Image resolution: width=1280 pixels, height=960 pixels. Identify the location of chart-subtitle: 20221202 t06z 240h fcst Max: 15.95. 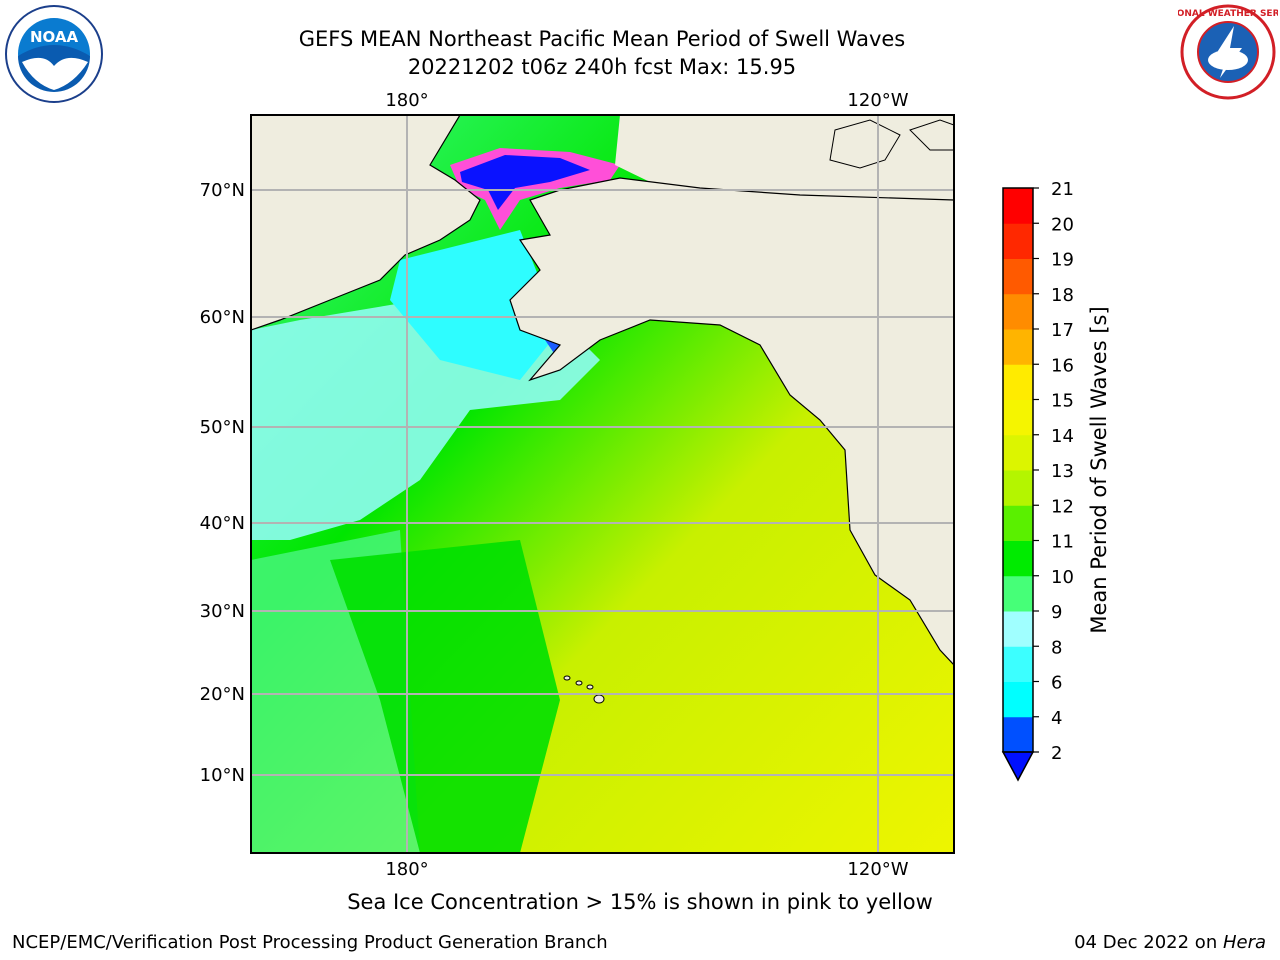
(602, 67).